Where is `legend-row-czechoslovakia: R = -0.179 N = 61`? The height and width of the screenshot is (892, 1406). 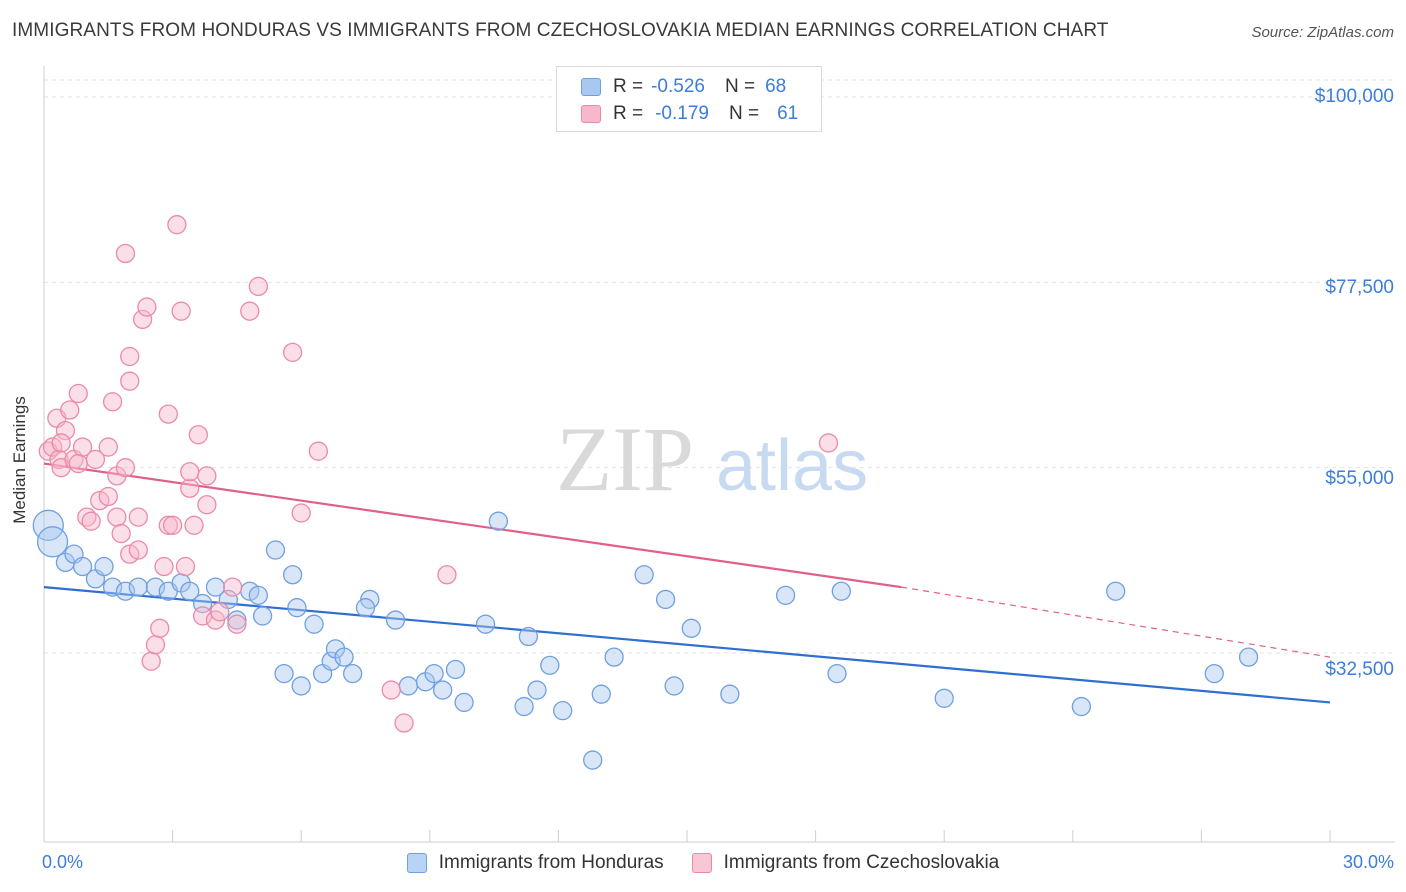
legend-row-czechoslovakia: R = -0.179 N = 61 is located at coordinates (677, 114).